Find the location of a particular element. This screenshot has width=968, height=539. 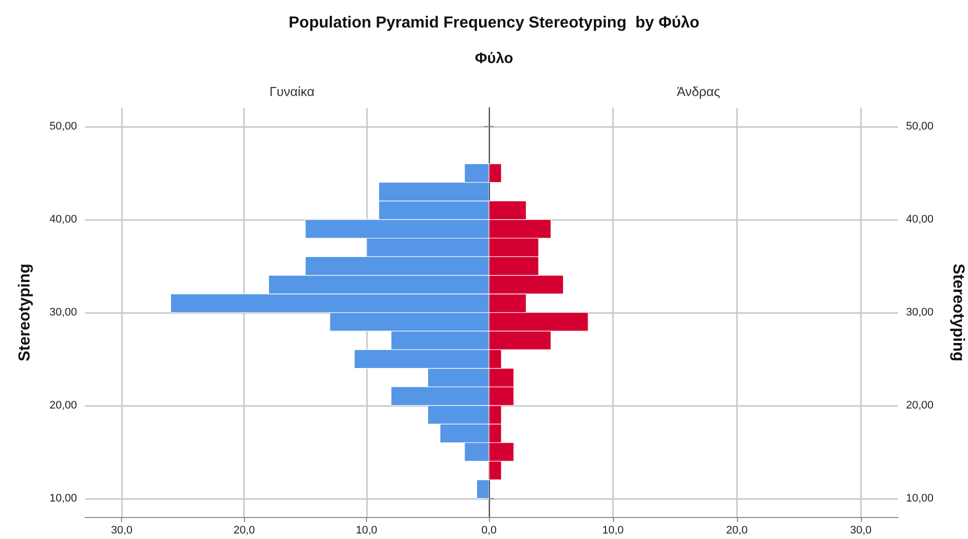

chart-title: Population Pyramid Frequency Stereotyping by Φύλο is located at coordinates (494, 23).